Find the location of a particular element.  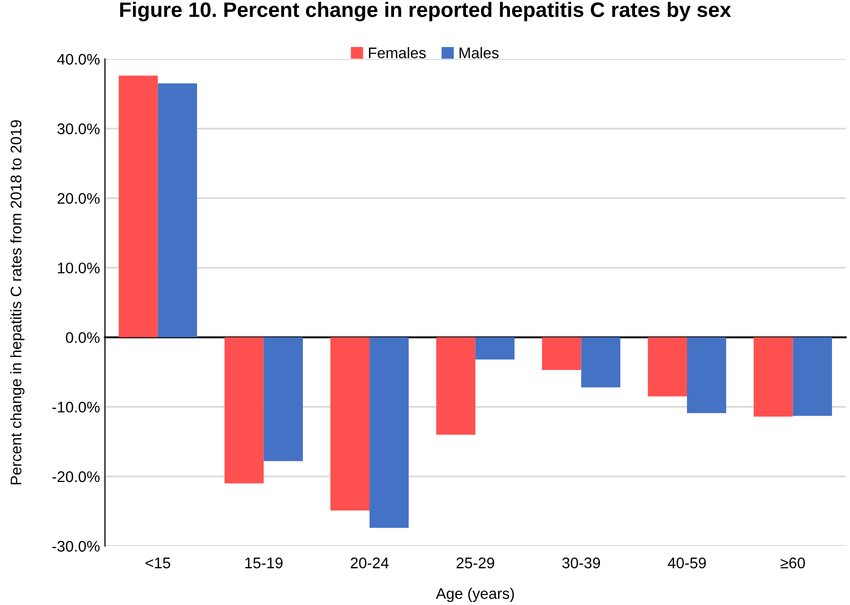

chart-title: Figure 10. Percent change in reported hepatitis C rates by sex is located at coordinates (426, 12).